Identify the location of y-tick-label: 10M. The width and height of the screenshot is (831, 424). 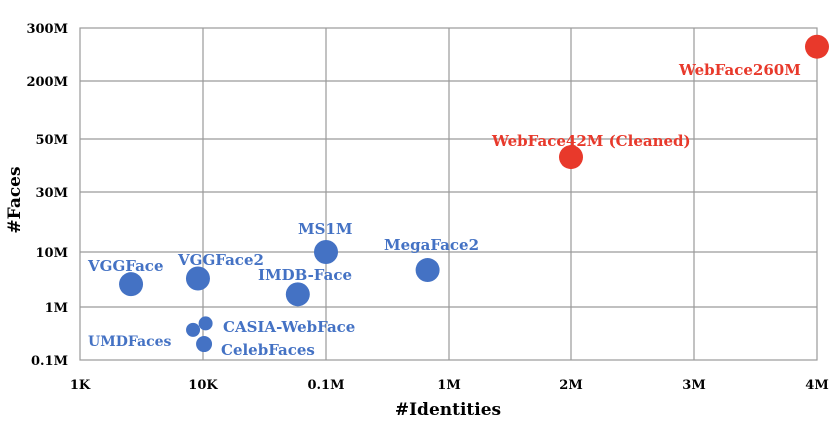
(52, 253).